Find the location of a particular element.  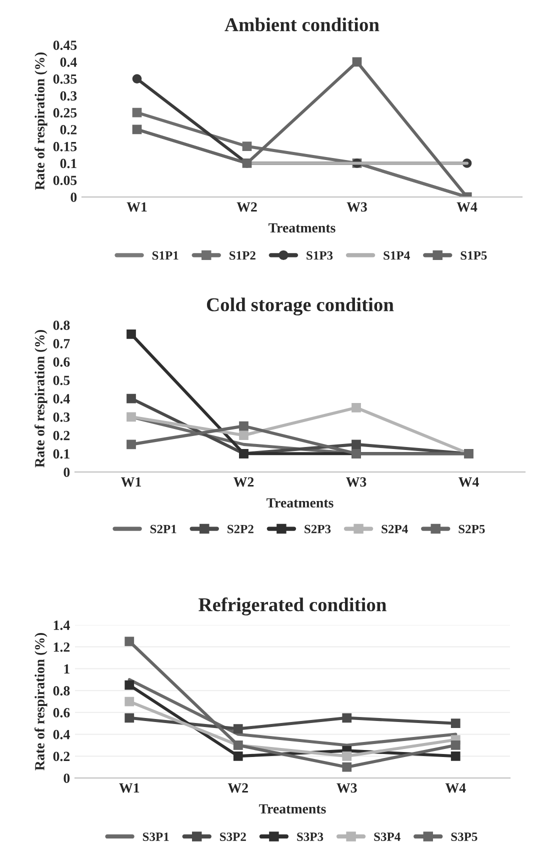

y-tick-label: 0.15 is located at coordinates (65, 147).